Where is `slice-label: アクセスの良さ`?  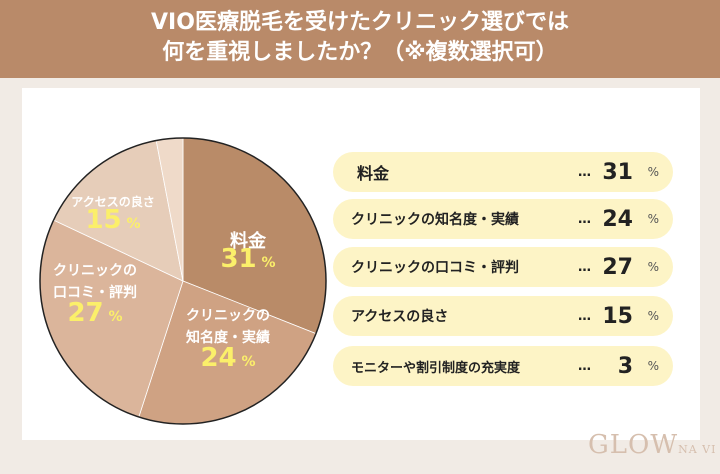 slice-label: アクセスの良さ is located at coordinates (112, 201).